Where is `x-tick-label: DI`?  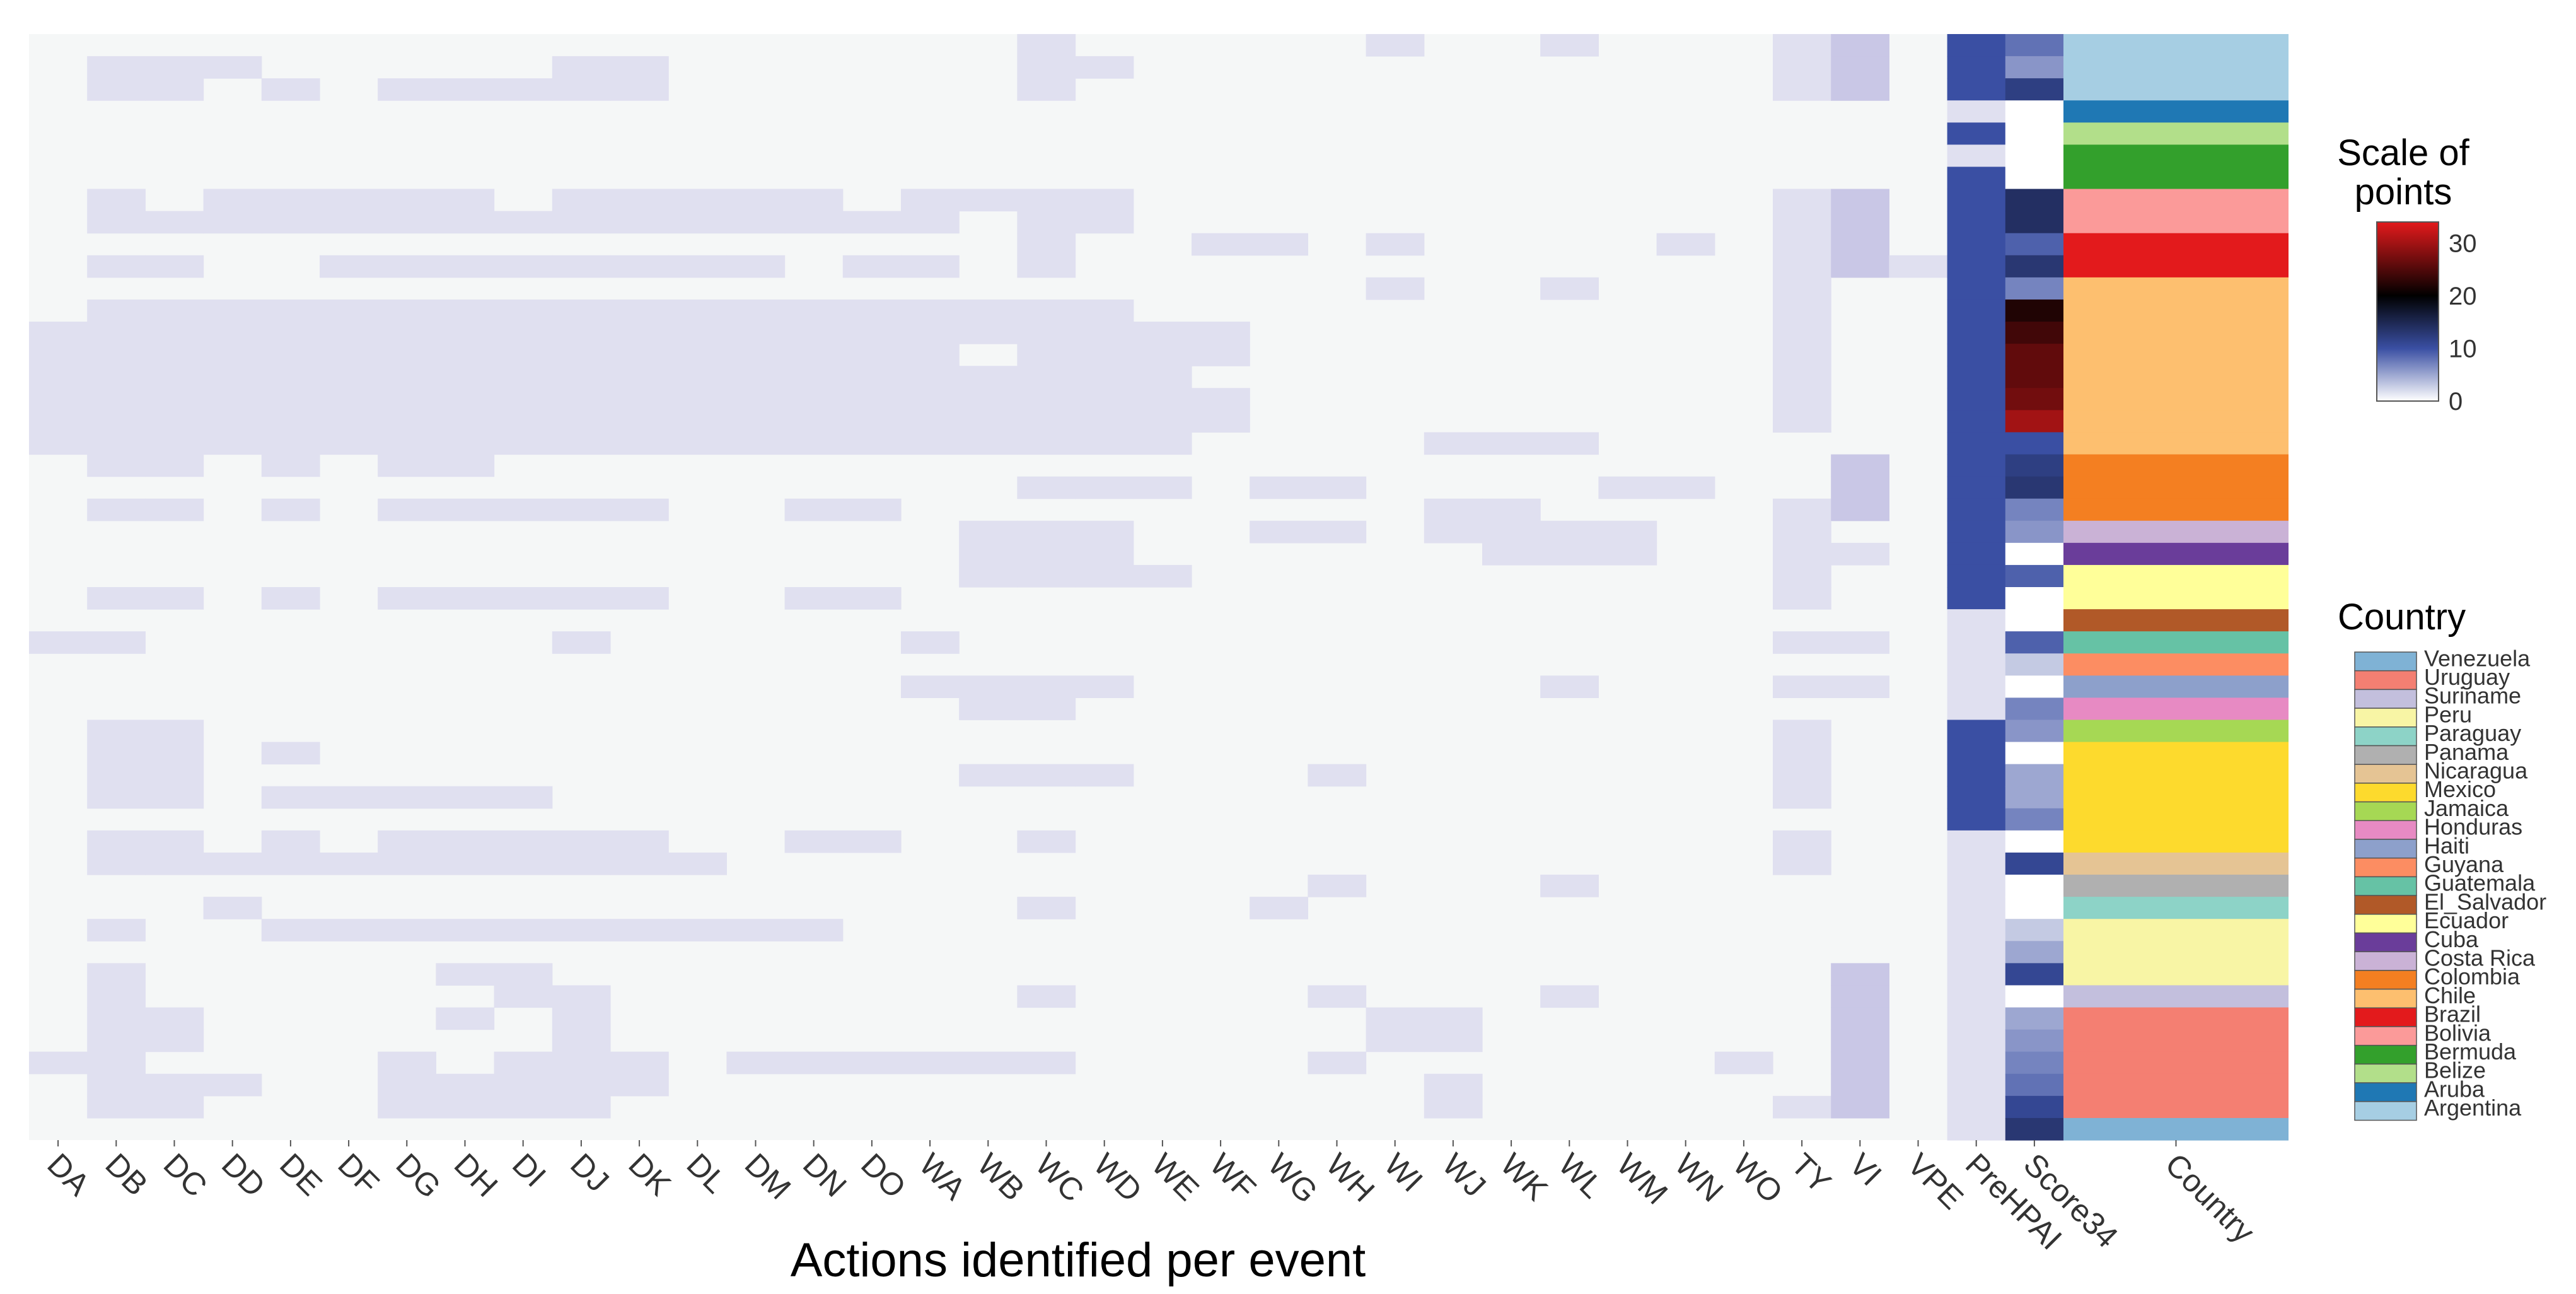
x-tick-label: DI is located at coordinates (529, 1170).